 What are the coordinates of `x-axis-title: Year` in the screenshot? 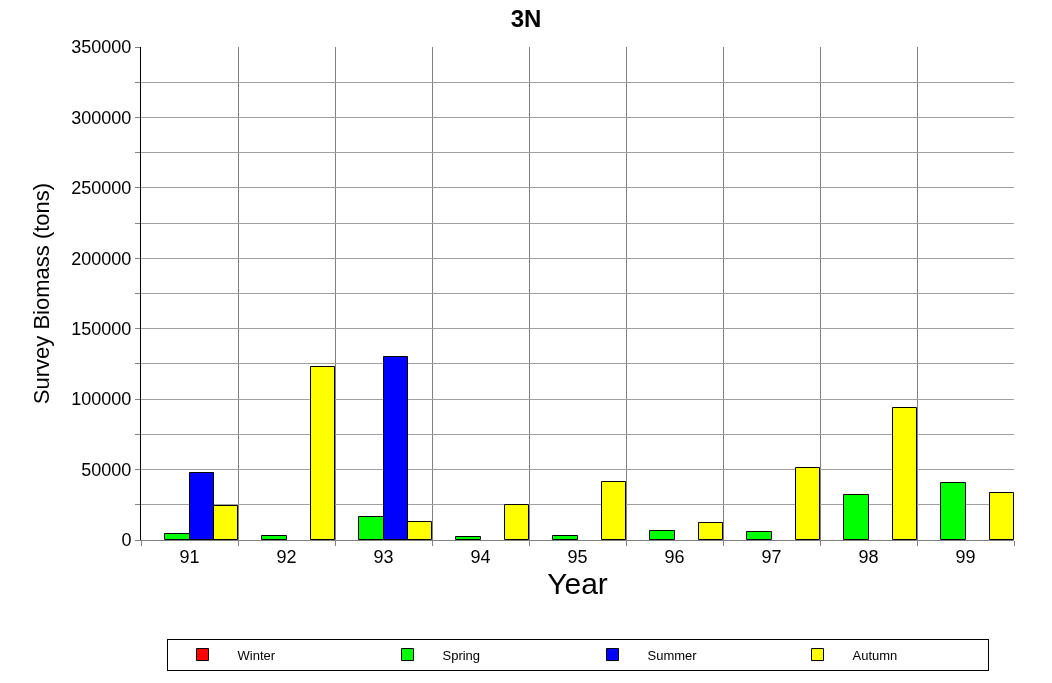 It's located at (577, 583).